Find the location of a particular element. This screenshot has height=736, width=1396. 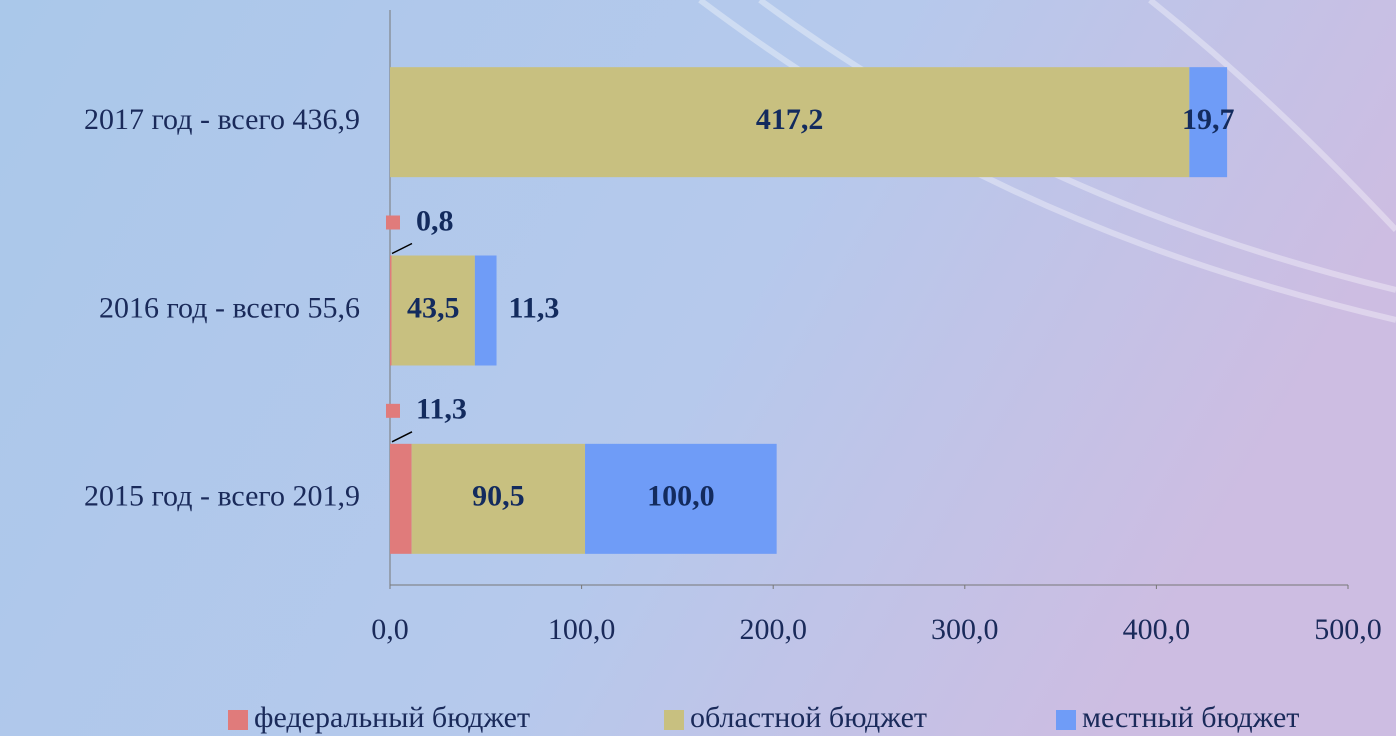

value-label: 43,5 is located at coordinates (433, 307).